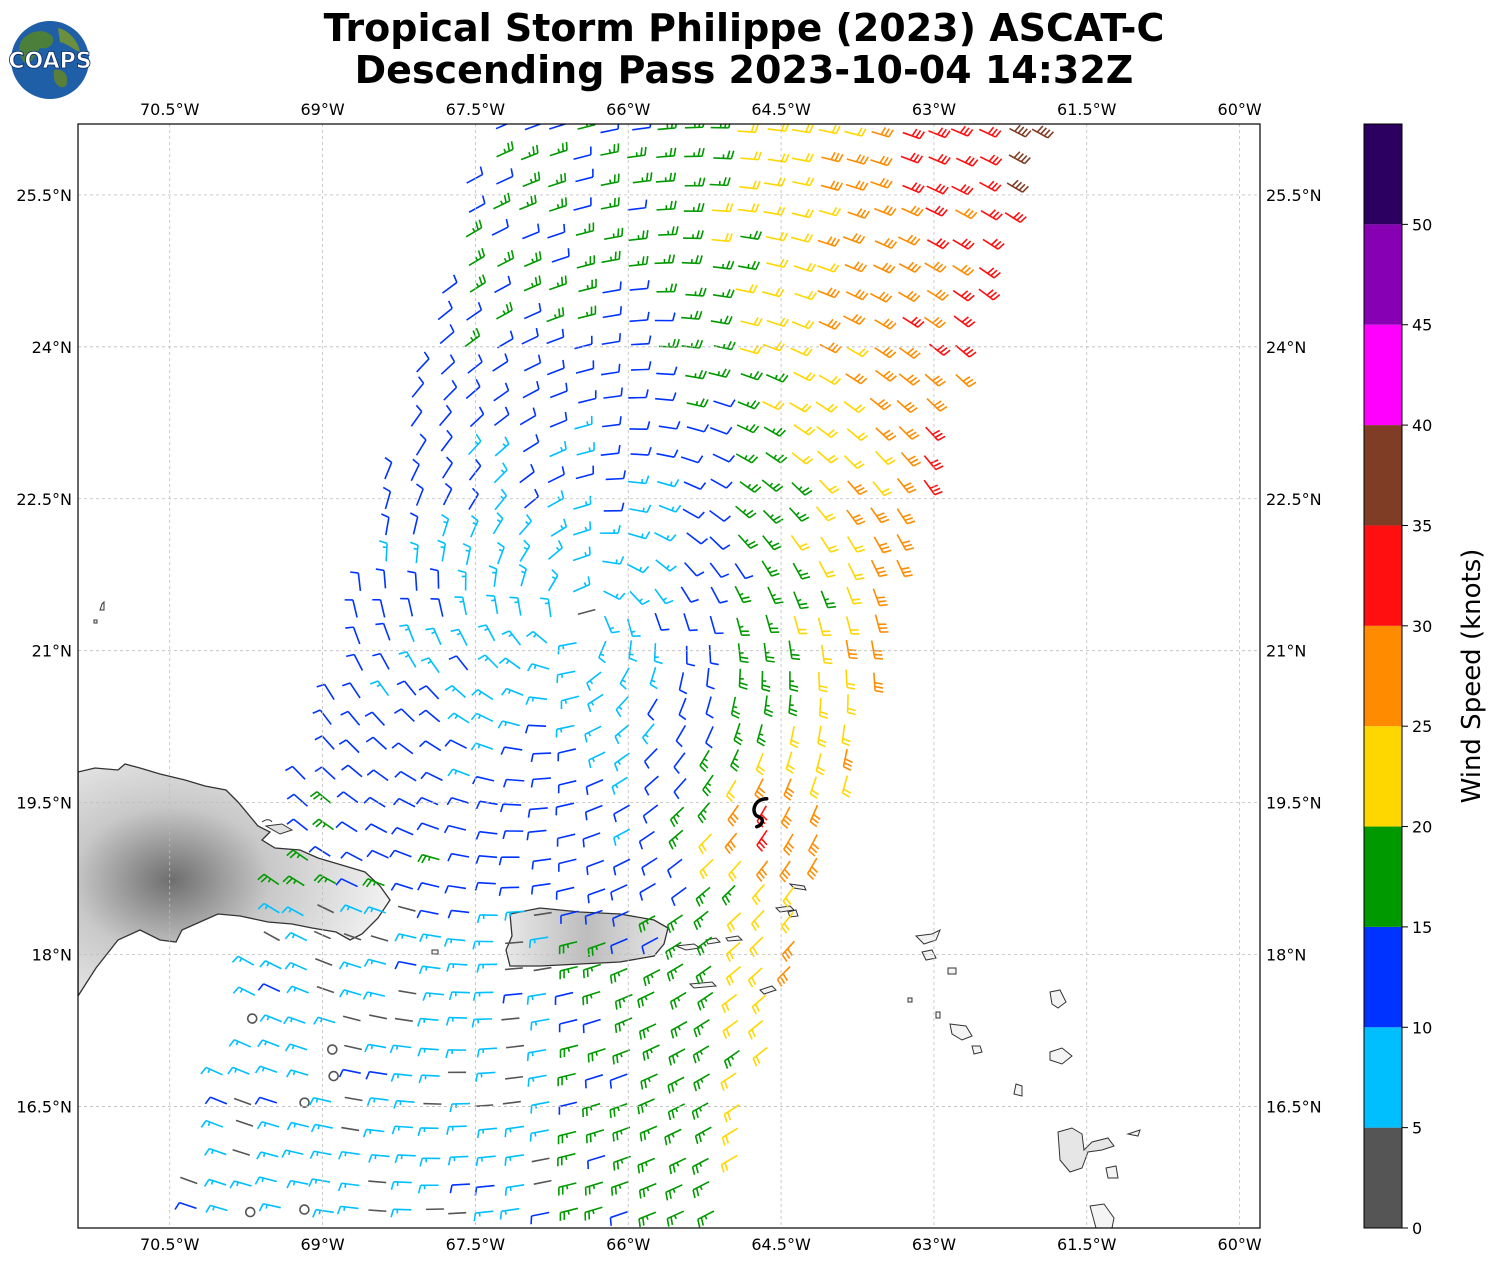 The width and height of the screenshot is (1501, 1264). I want to click on dominica-island, so click(1112, 1172).